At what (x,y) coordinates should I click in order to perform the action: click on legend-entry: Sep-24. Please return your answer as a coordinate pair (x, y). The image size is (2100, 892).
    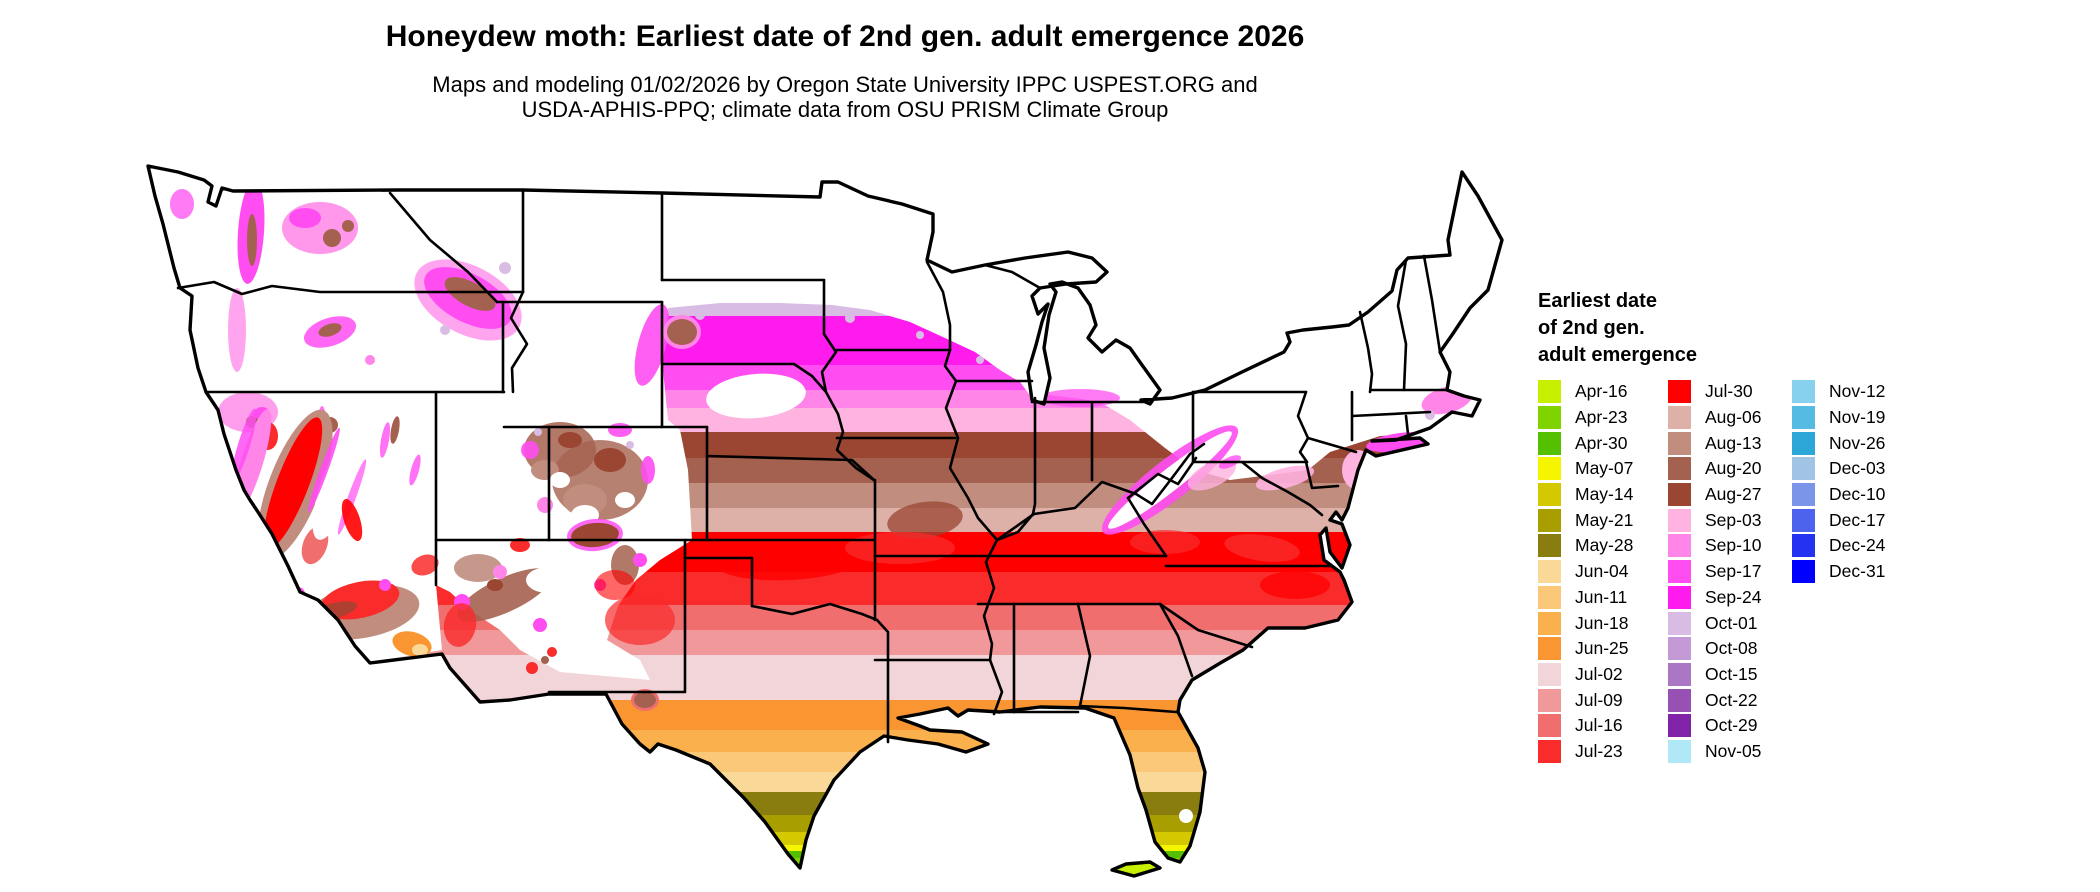
    Looking at the image, I should click on (1714, 598).